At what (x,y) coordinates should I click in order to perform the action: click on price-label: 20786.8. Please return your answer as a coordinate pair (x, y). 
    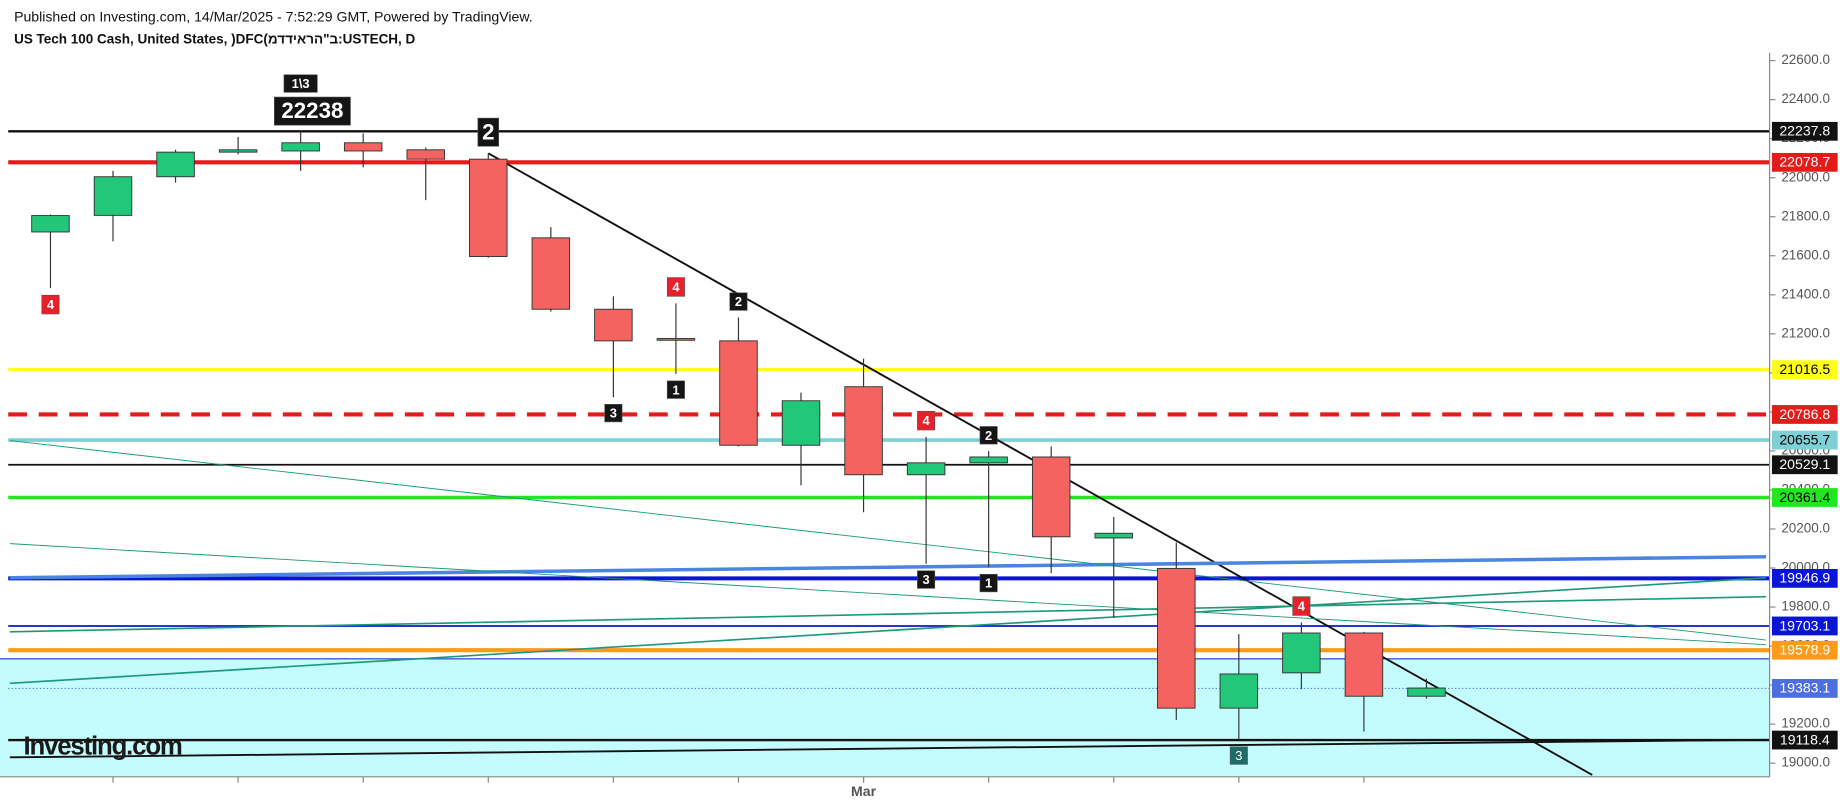
    Looking at the image, I should click on (1804, 414).